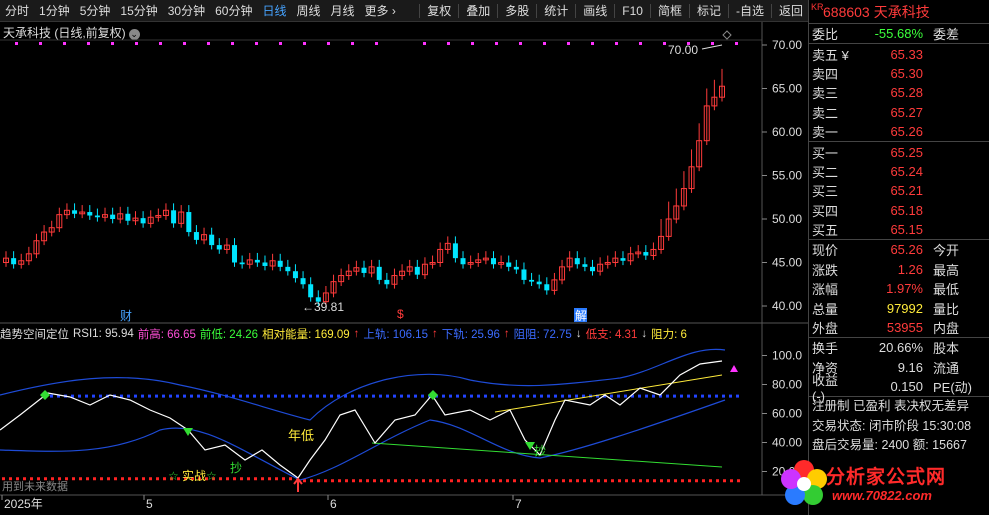 Image resolution: width=989 pixels, height=515 pixels. Describe the element at coordinates (946, 35) in the screenshot. I see `weicha-label: 委差` at that location.